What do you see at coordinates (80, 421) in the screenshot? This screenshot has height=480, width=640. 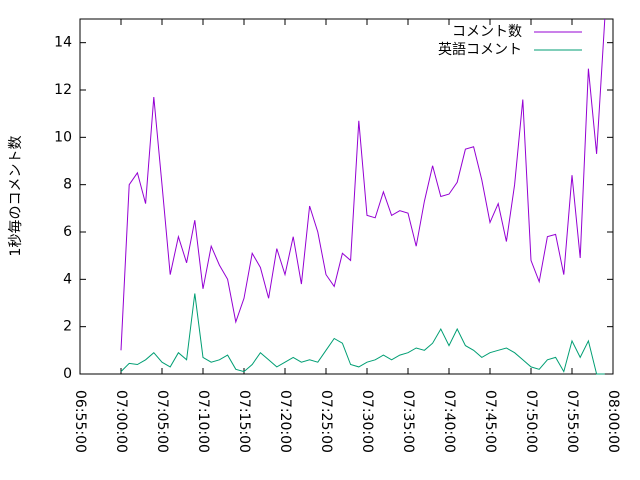 I see `x-tick-label: 06:55:00` at bounding box center [80, 421].